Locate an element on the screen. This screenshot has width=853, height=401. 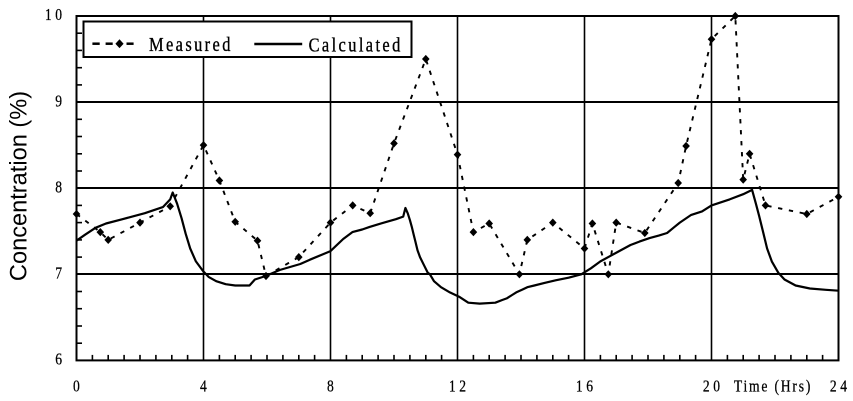
svg-text: 16 is located at coordinates (586, 386).